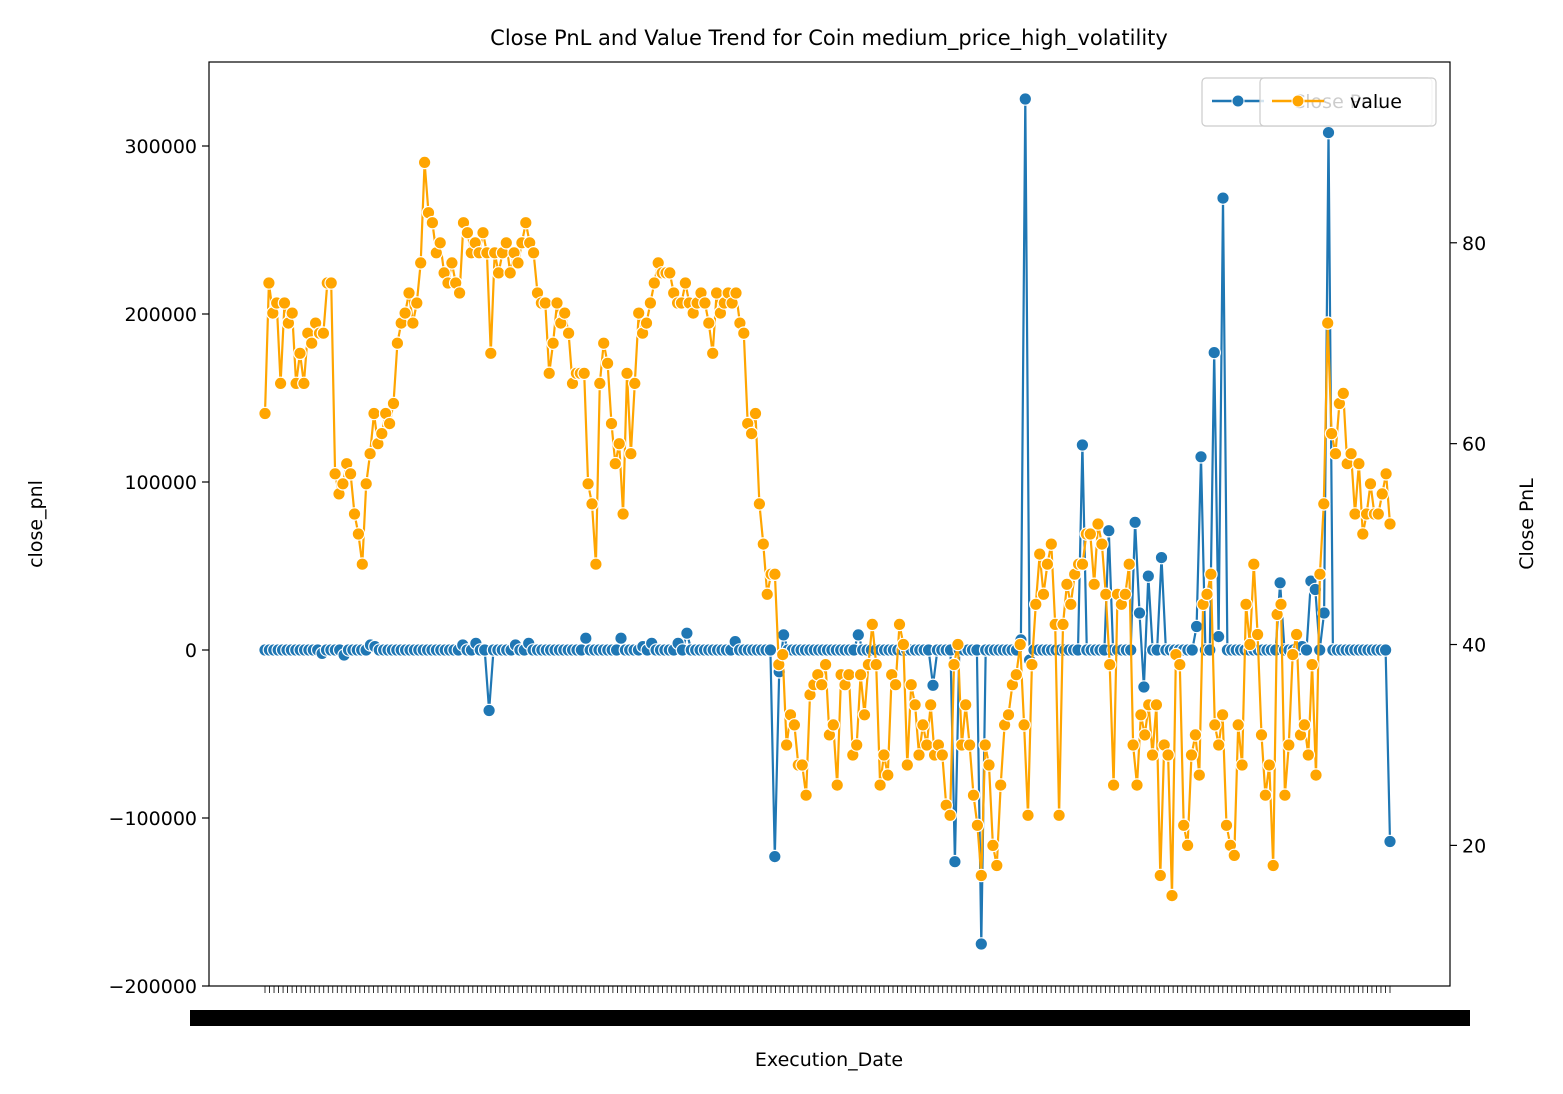 This screenshot has width=1563, height=1094. Describe the element at coordinates (159, 567) in the screenshot. I see `left-y-axis: −200000 −100000 0 100000 200000 300000` at that location.